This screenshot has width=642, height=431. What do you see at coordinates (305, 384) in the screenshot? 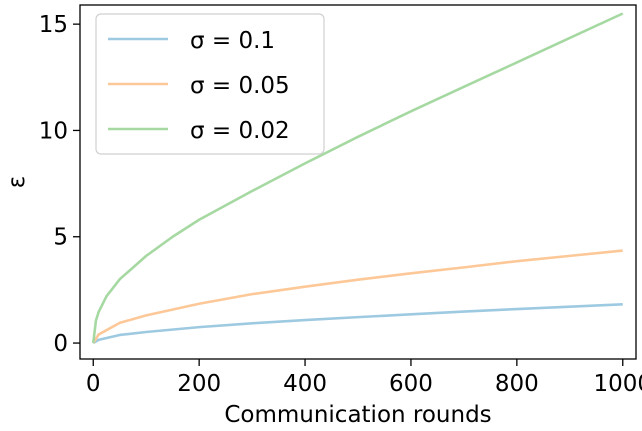
I see `x-tick-label: 400` at bounding box center [305, 384].